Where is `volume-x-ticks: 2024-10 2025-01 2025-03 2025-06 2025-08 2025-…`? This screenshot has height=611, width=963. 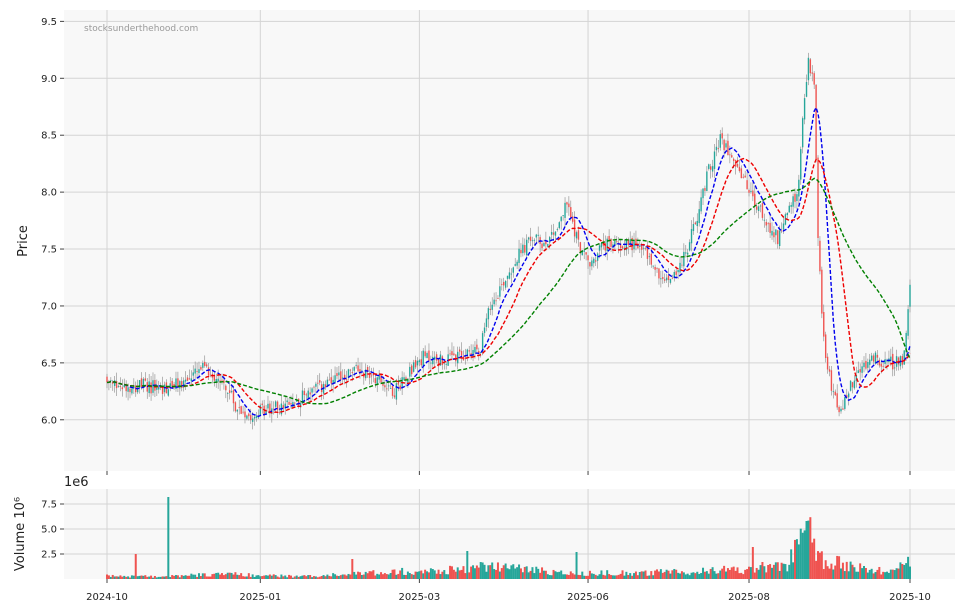 volume-x-ticks: 2024-10 2025-01 2025-03 2025-06 2025-08 2025-… is located at coordinates (508, 591).